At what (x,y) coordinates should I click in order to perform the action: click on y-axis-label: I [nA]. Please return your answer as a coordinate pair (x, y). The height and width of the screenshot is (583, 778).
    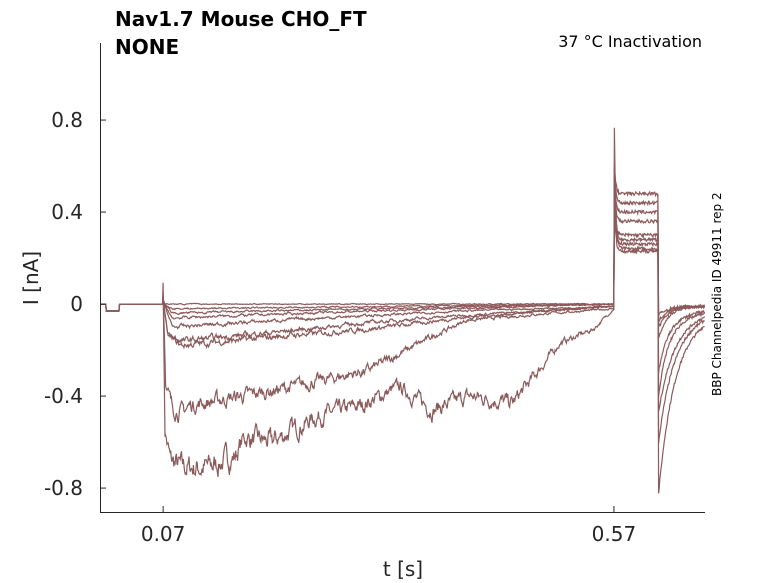
    Looking at the image, I should click on (31, 278).